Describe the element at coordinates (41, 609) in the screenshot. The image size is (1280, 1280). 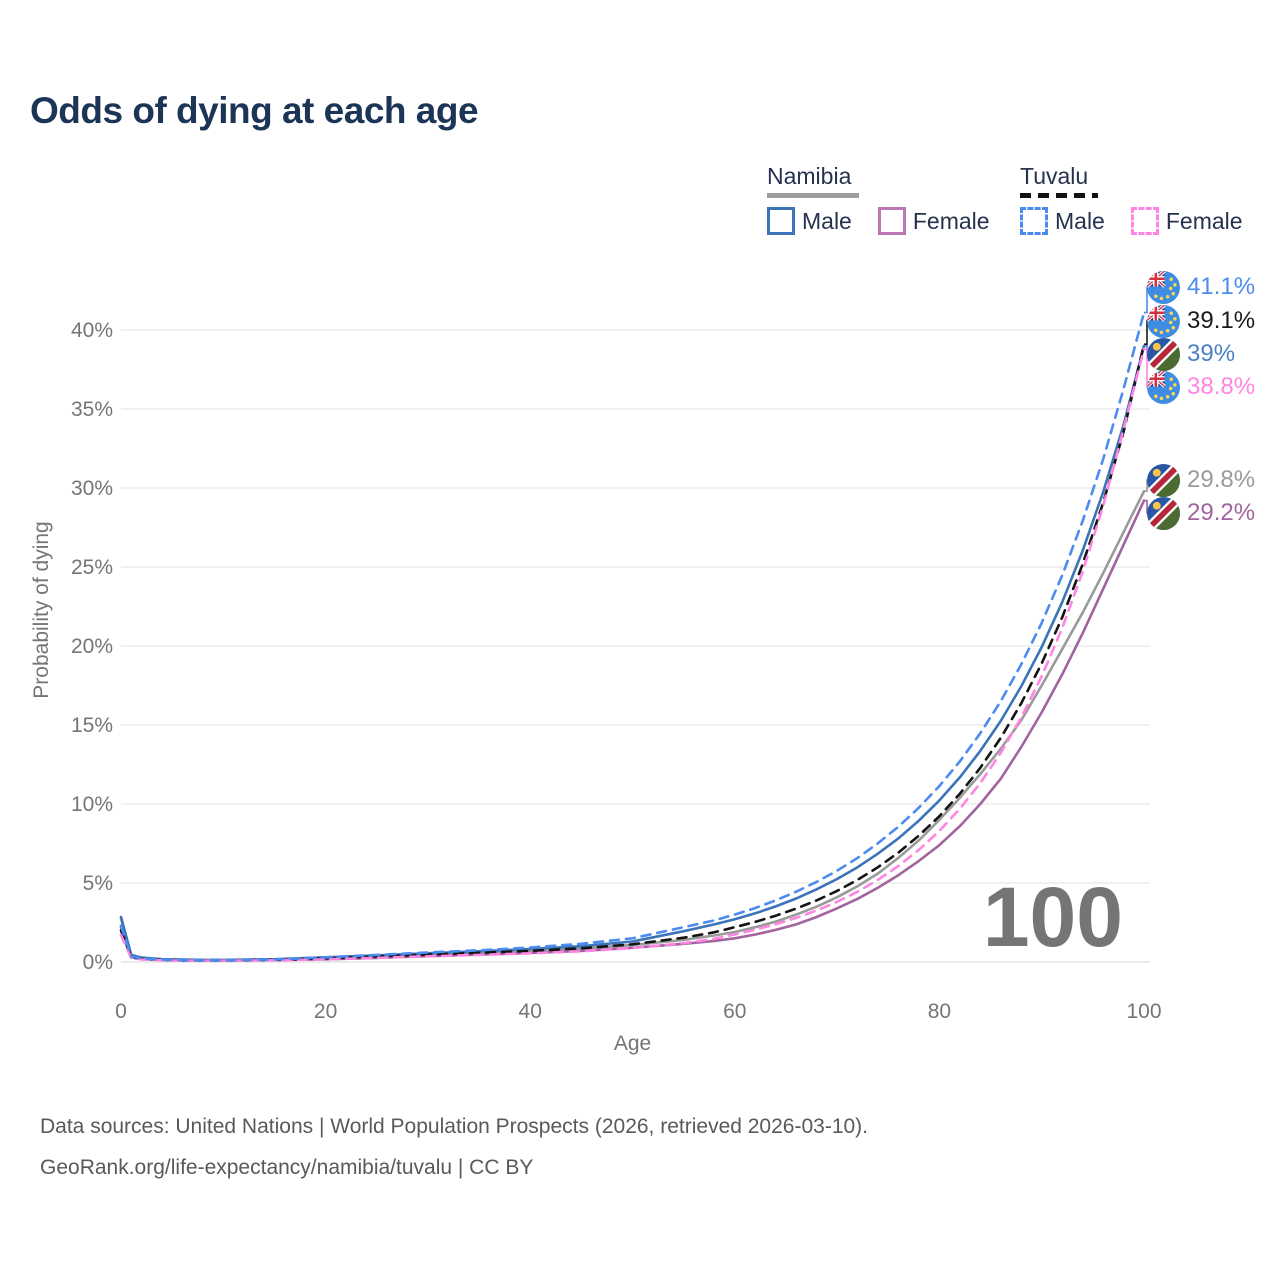
I see `y-axis-title: Probability of dying` at that location.